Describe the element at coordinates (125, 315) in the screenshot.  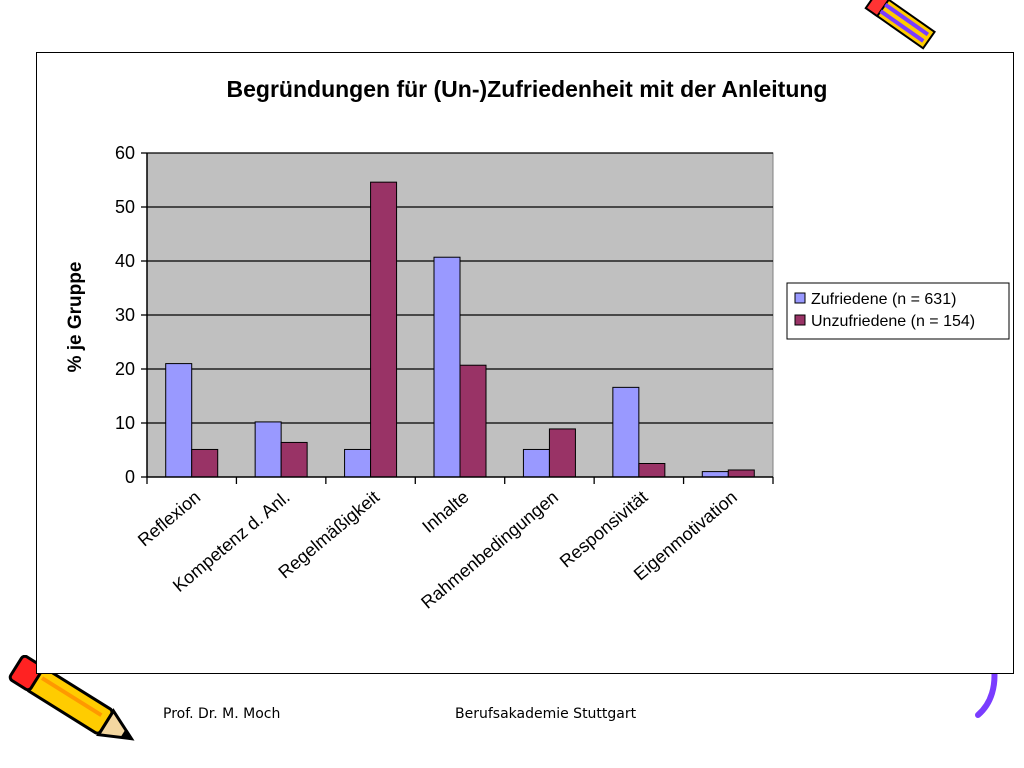
I see `y-tick-label: 30` at that location.